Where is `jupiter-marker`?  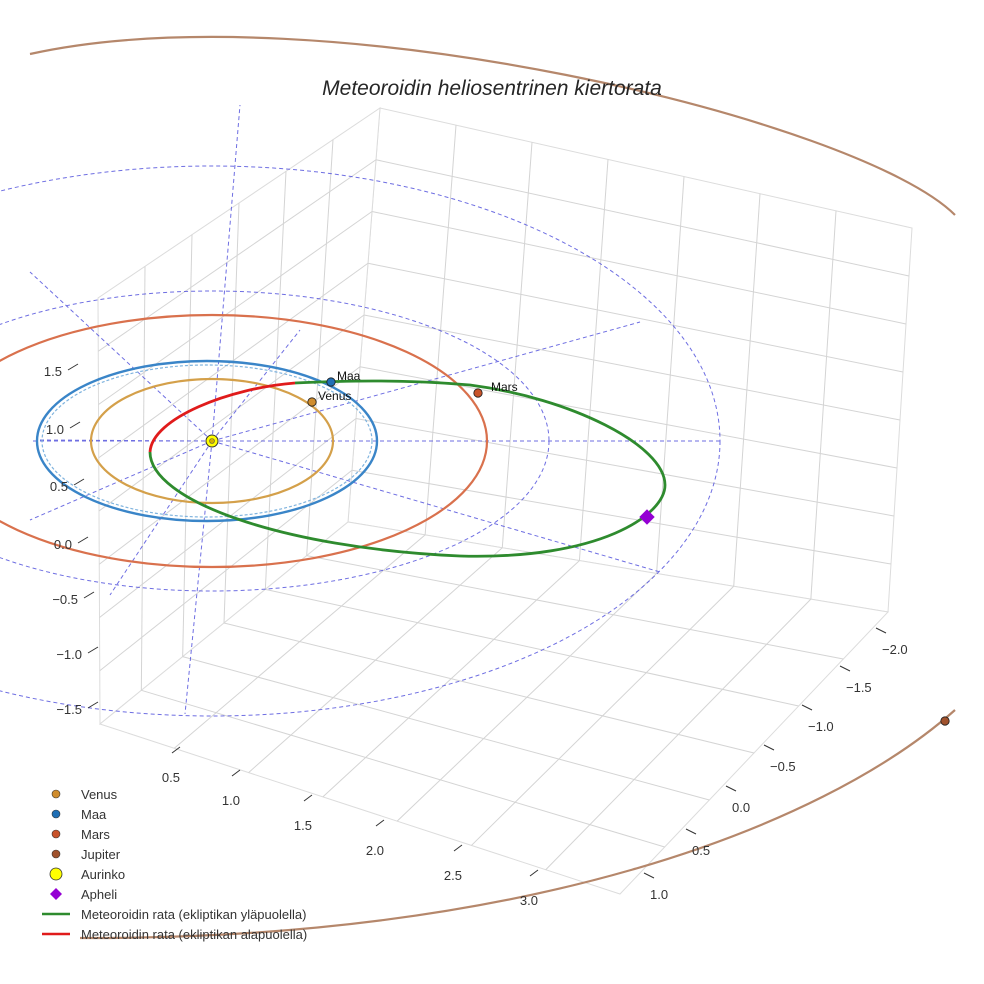
jupiter-marker is located at coordinates (945, 721).